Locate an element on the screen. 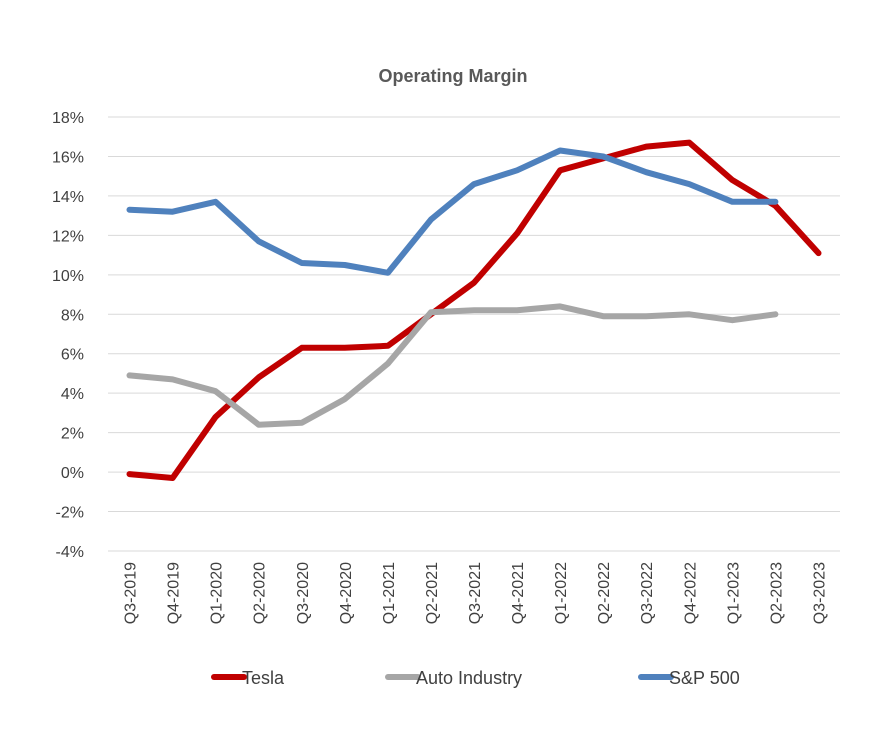 The image size is (891, 754). x-tick-label: Q1-2022 is located at coordinates (561, 593).